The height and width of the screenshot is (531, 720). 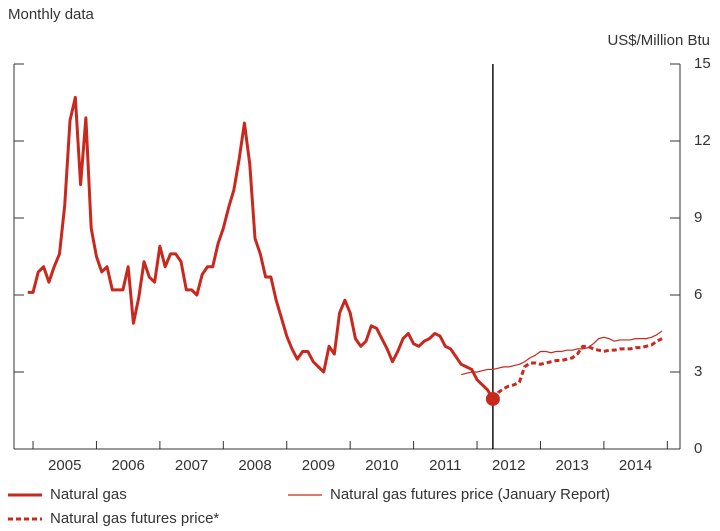 I want to click on latest-point, so click(x=492, y=398).